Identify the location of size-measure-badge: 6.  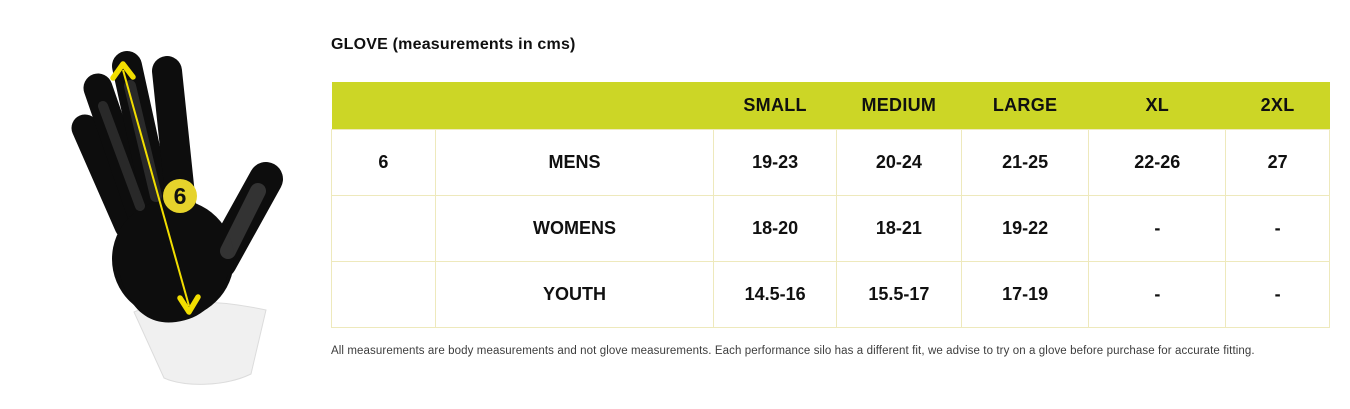
(180, 196).